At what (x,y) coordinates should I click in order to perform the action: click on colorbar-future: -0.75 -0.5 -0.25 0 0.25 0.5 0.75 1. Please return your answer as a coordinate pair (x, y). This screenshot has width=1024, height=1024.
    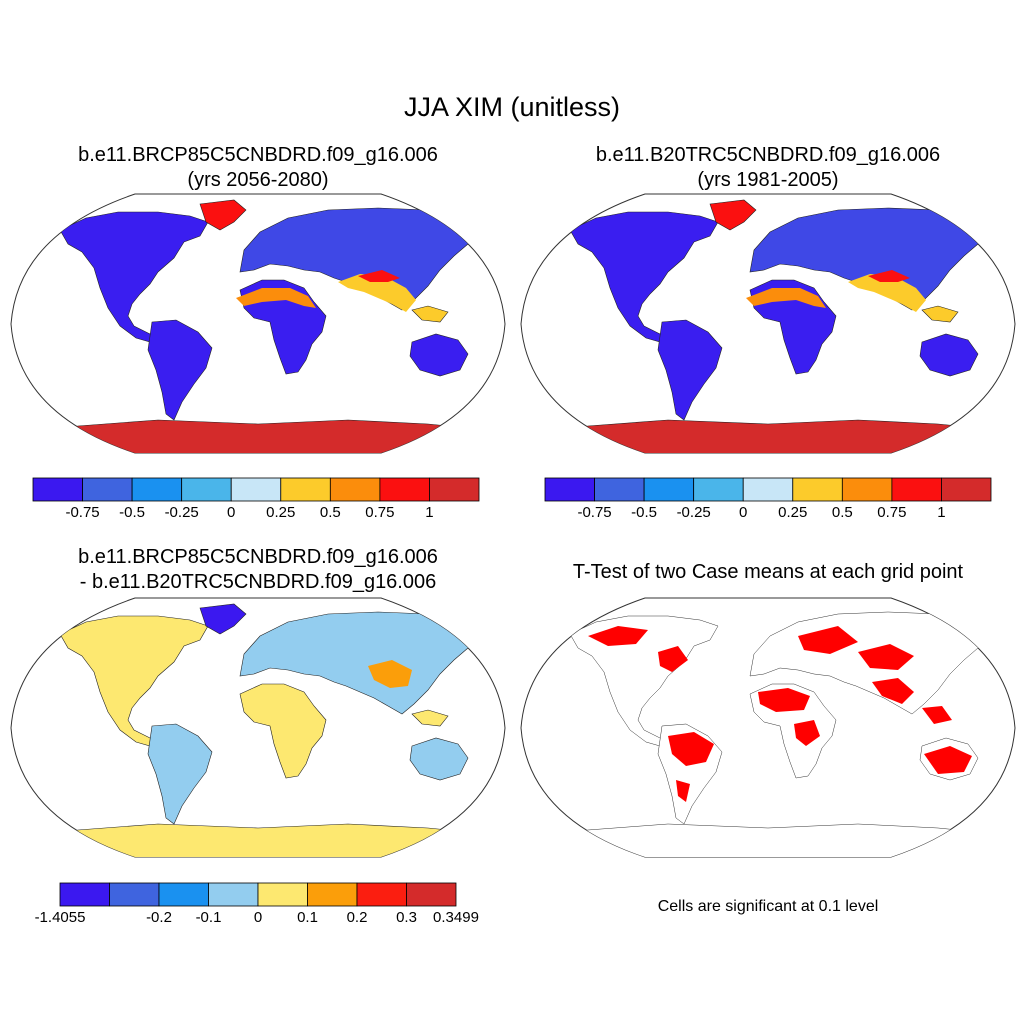
    Looking at the image, I should click on (256, 499).